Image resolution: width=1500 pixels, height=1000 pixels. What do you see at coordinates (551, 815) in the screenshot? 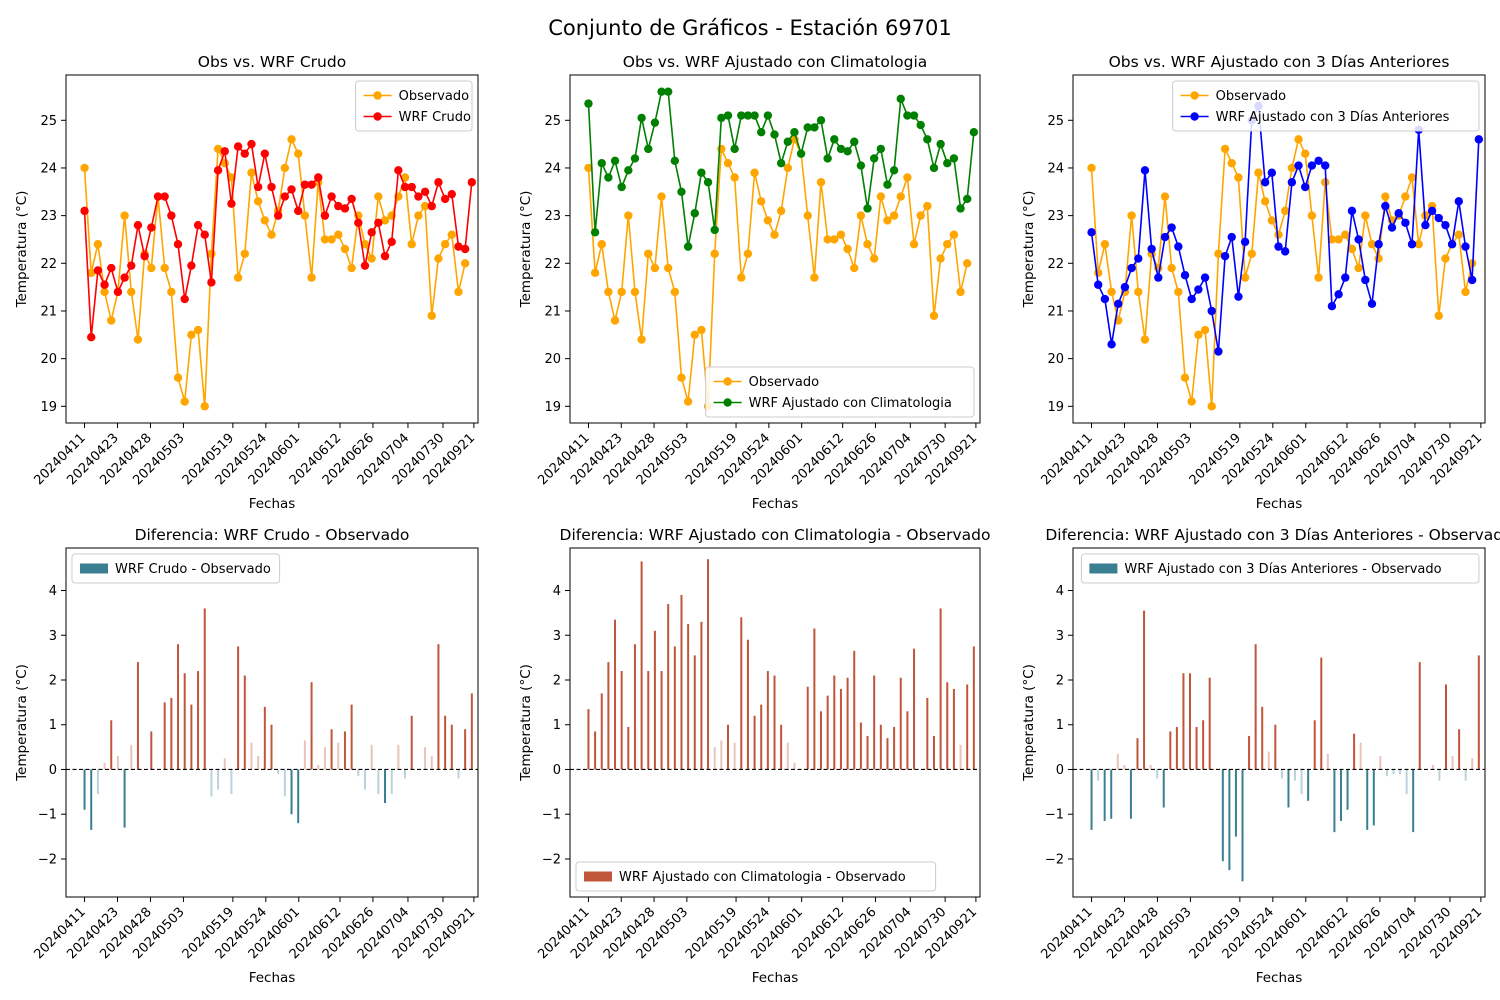
I see `y-tick-label: −1` at bounding box center [551, 815].